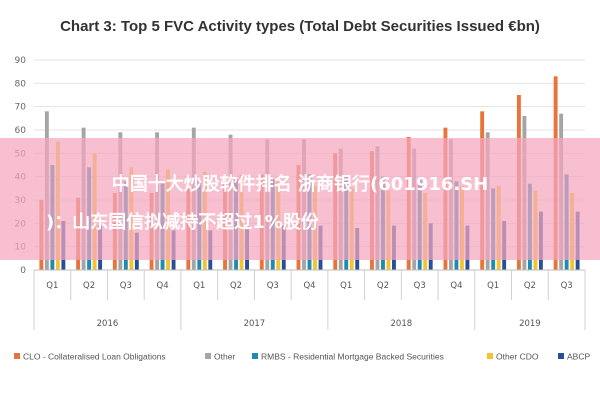  What do you see at coordinates (23, 271) in the screenshot?
I see `y-tick-label: 0` at bounding box center [23, 271].